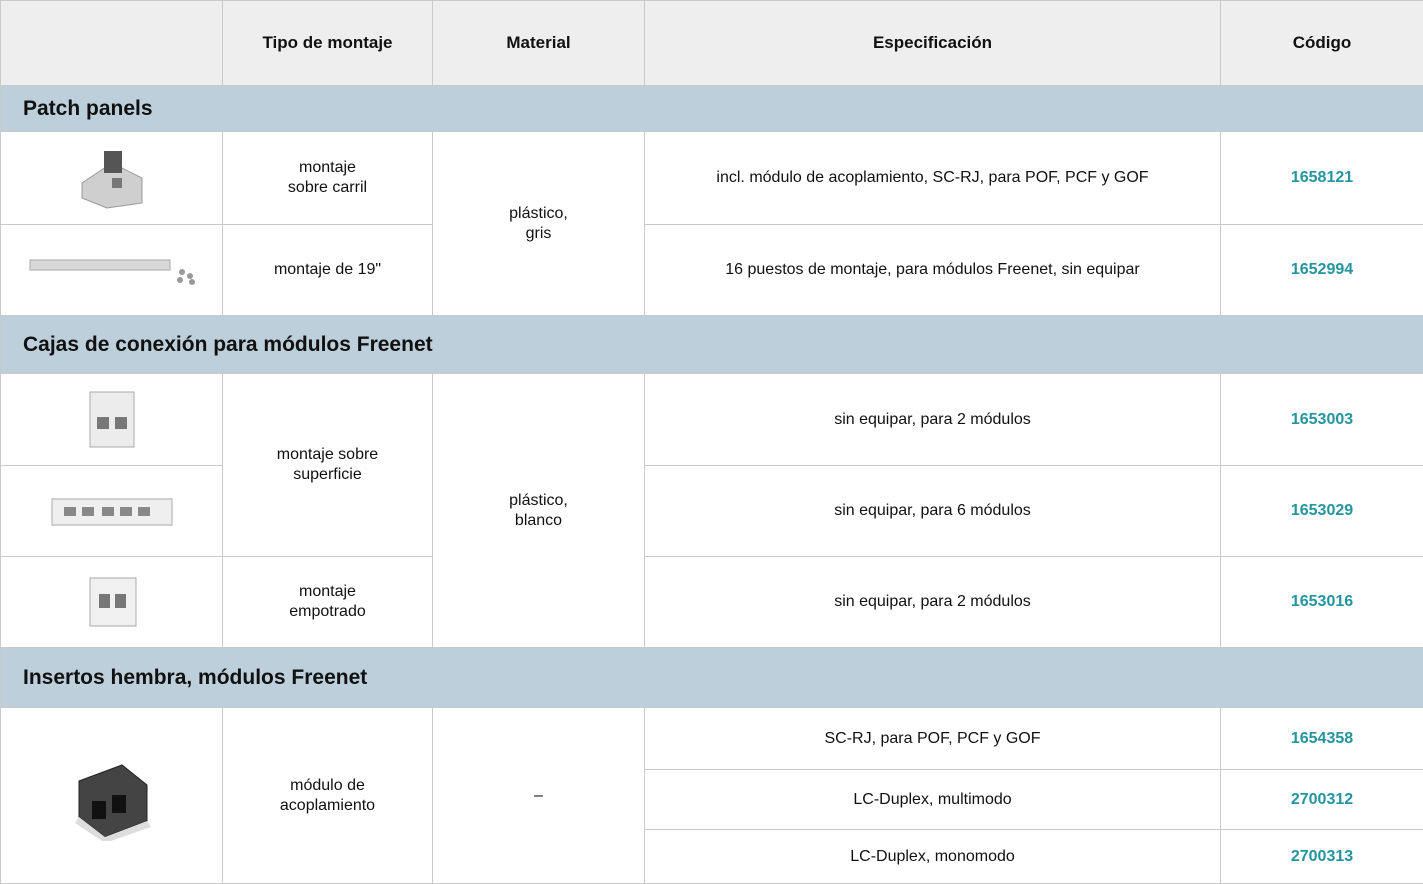 The height and width of the screenshot is (884, 1423). What do you see at coordinates (1322, 420) in the screenshot?
I see `code: 1653003` at bounding box center [1322, 420].